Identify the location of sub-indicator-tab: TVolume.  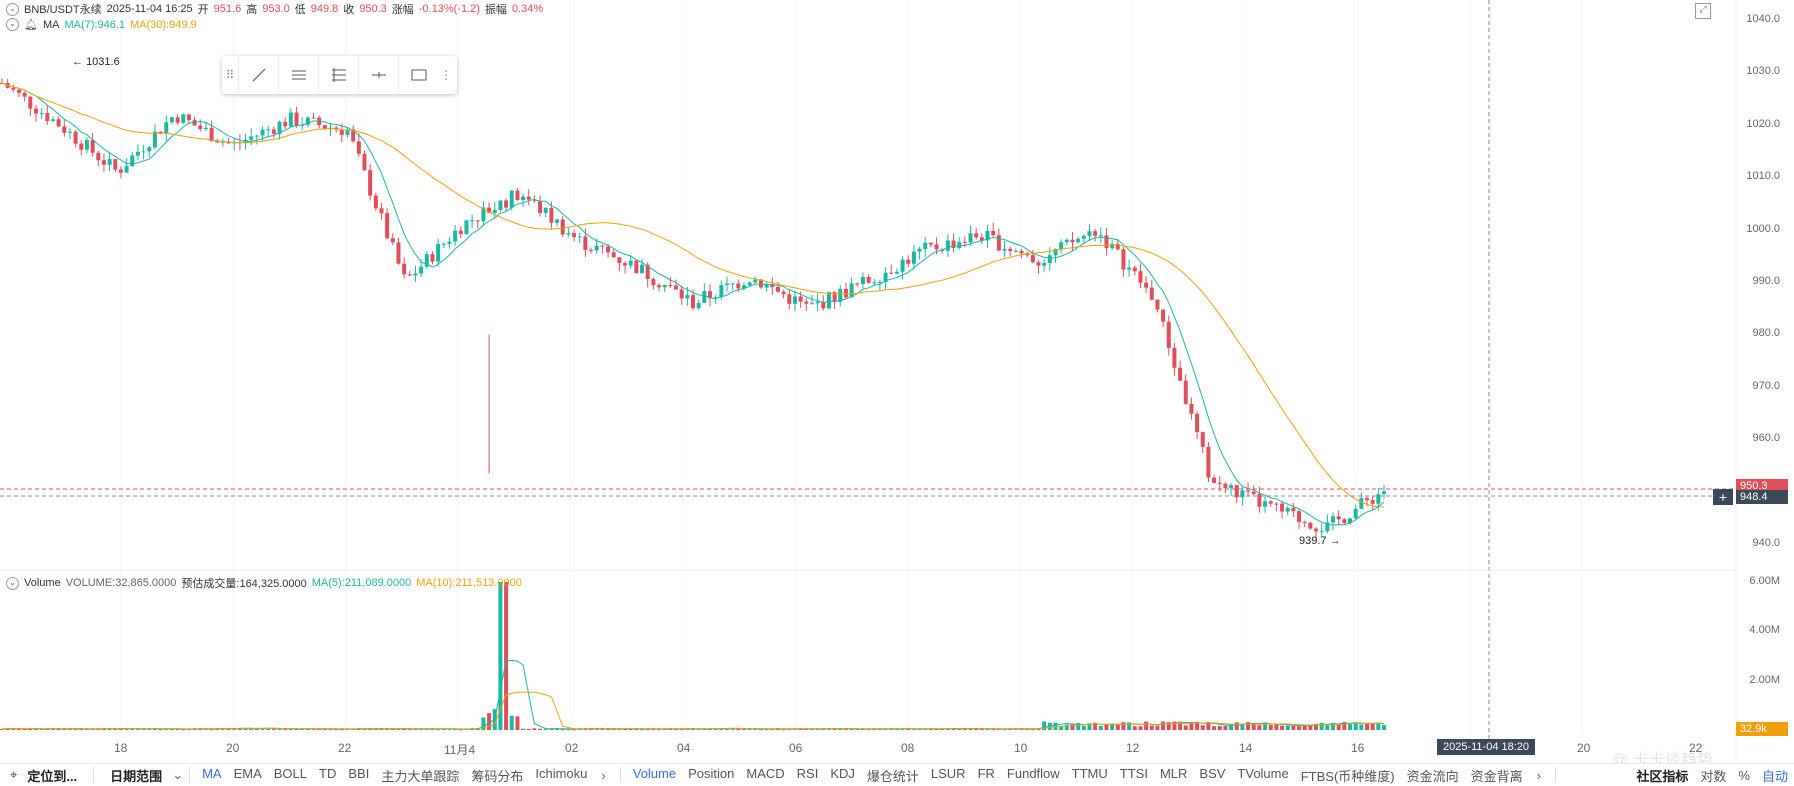
(1263, 773).